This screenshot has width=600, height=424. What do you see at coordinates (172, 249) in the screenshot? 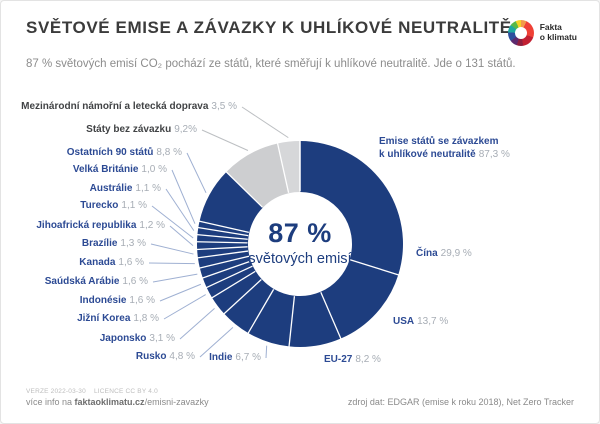
I see `leader-line-brazilie` at bounding box center [172, 249].